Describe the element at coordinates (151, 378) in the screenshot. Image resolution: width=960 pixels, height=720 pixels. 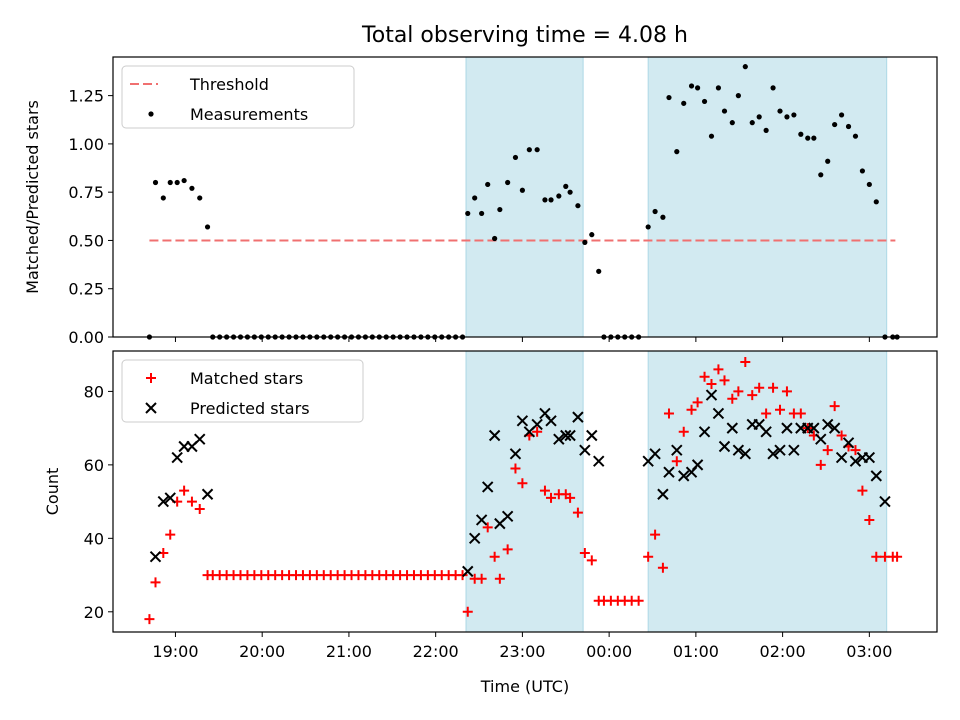
I see `legend-matched-swatch` at that location.